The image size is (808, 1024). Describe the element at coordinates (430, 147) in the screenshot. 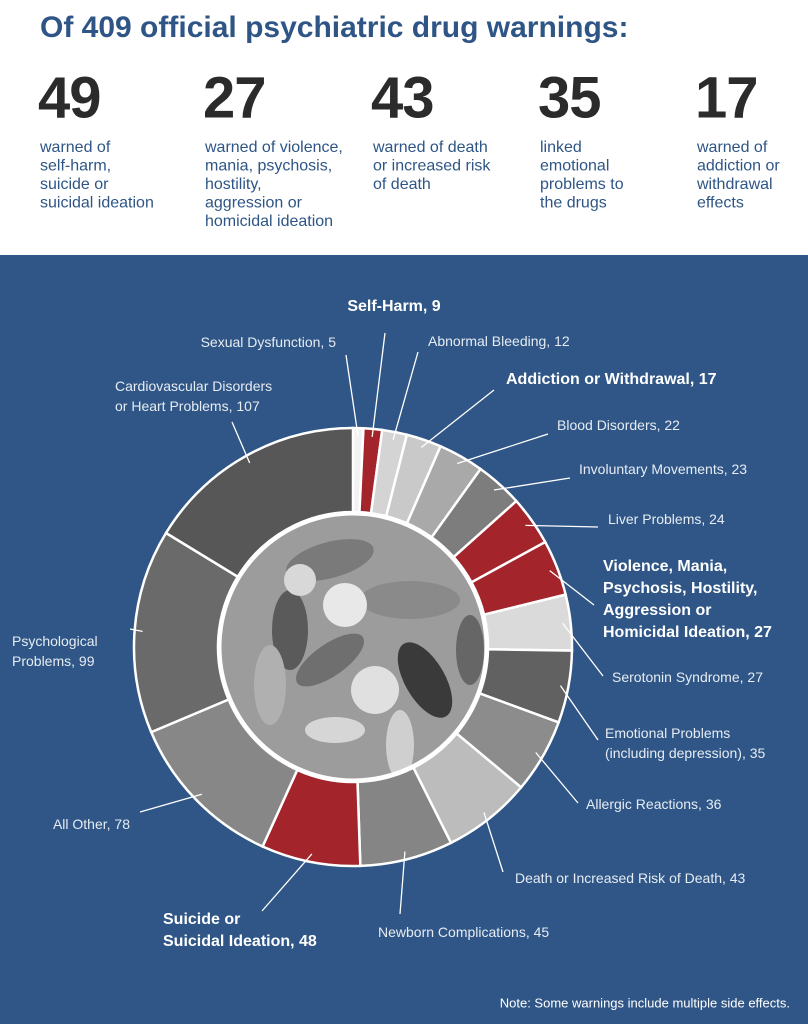

I see `stat-line: warned of death` at that location.